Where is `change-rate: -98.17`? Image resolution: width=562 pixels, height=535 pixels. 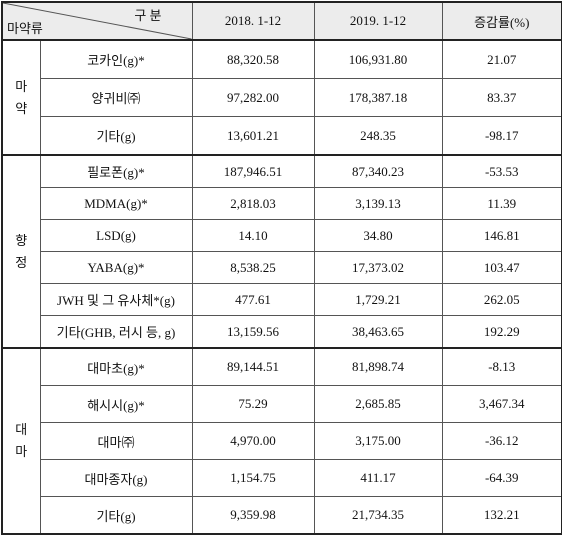
change-rate: -98.17 is located at coordinates (501, 136).